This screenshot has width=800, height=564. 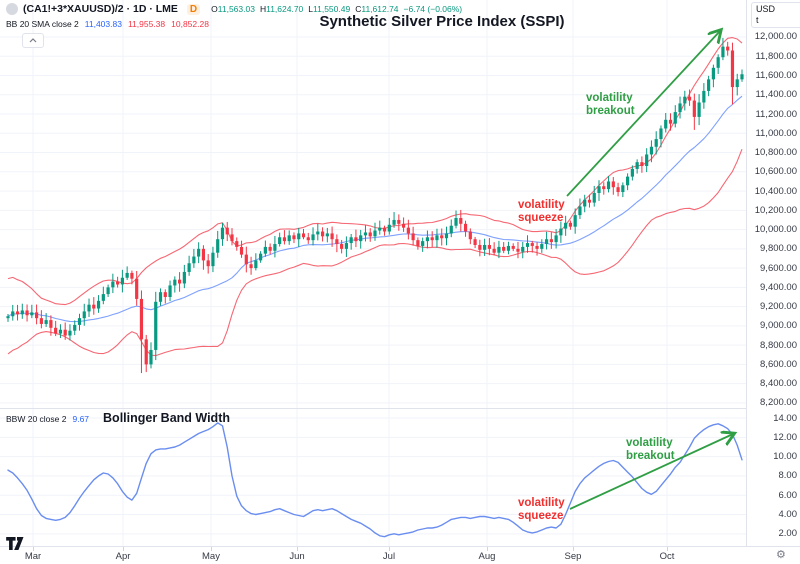 What do you see at coordinates (775, 172) in the screenshot?
I see `price-axis-label: 10,600.00` at bounding box center [775, 172].